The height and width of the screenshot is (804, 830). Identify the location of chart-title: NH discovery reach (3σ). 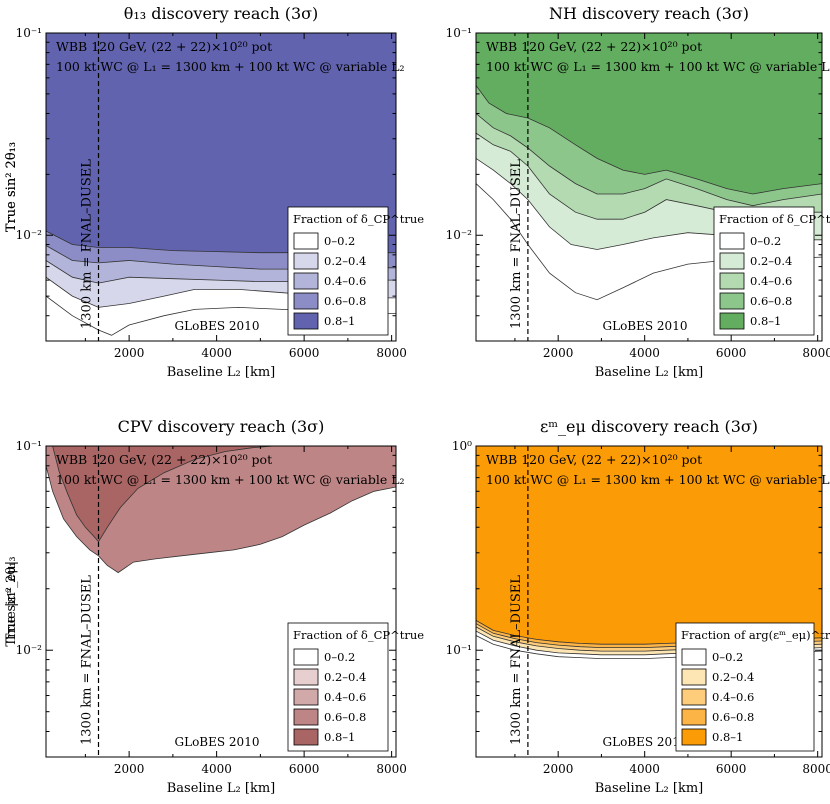
(649, 13).